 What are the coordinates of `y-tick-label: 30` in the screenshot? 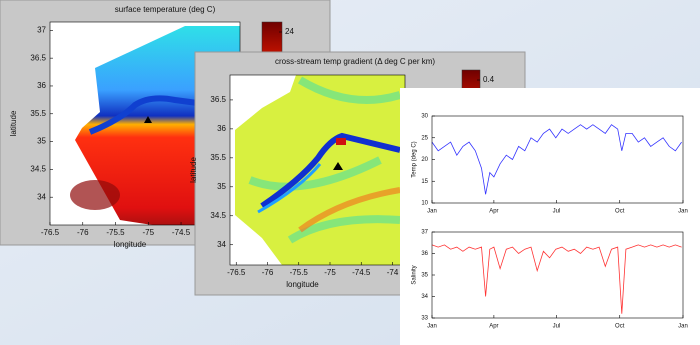 It's located at (424, 117).